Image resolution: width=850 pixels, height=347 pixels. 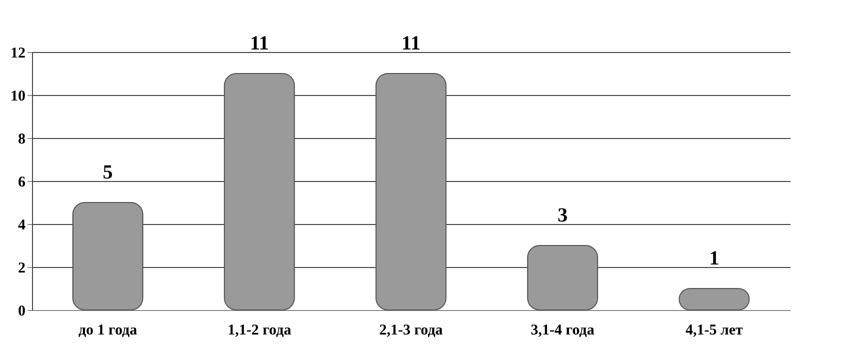 I want to click on x-tick-label: 1,1-2 года, so click(x=260, y=330).